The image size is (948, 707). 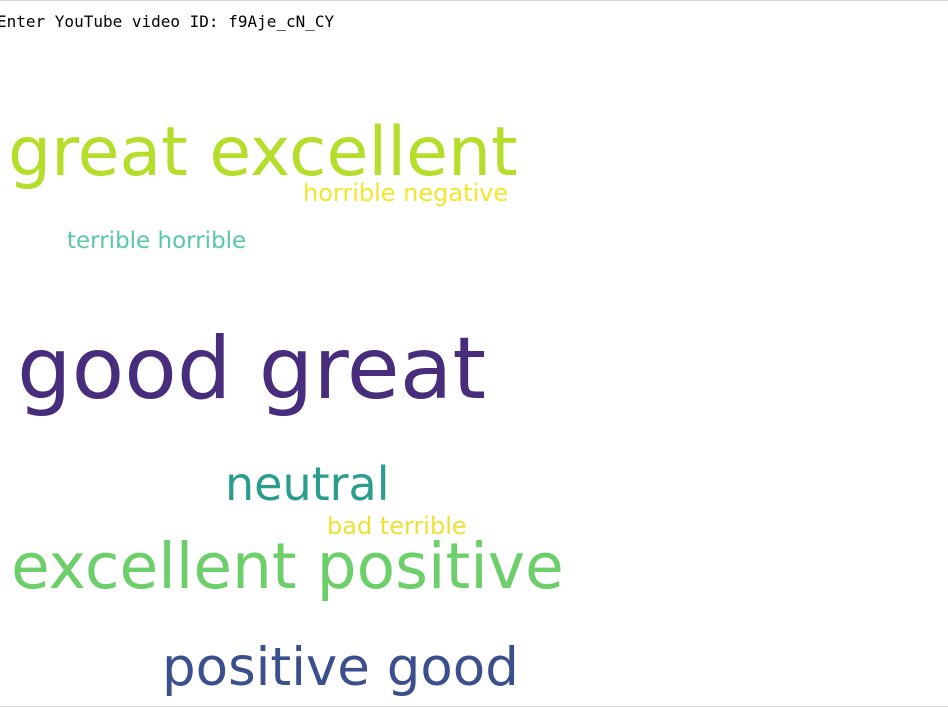 What do you see at coordinates (263, 152) in the screenshot?
I see `word-great-excellent: great excellent` at bounding box center [263, 152].